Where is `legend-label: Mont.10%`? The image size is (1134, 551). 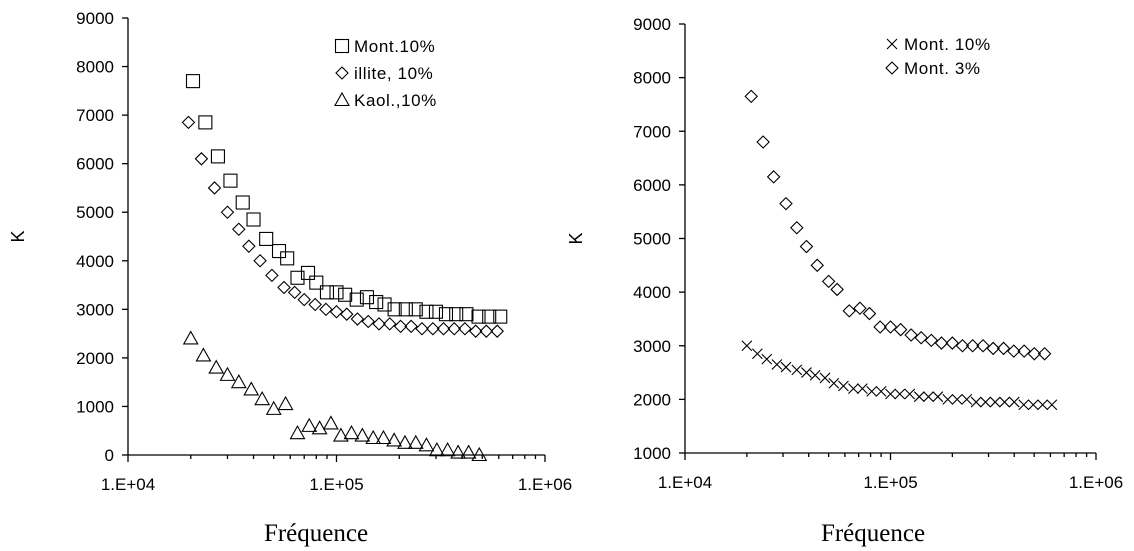
legend-label: Mont.10% is located at coordinates (394, 46).